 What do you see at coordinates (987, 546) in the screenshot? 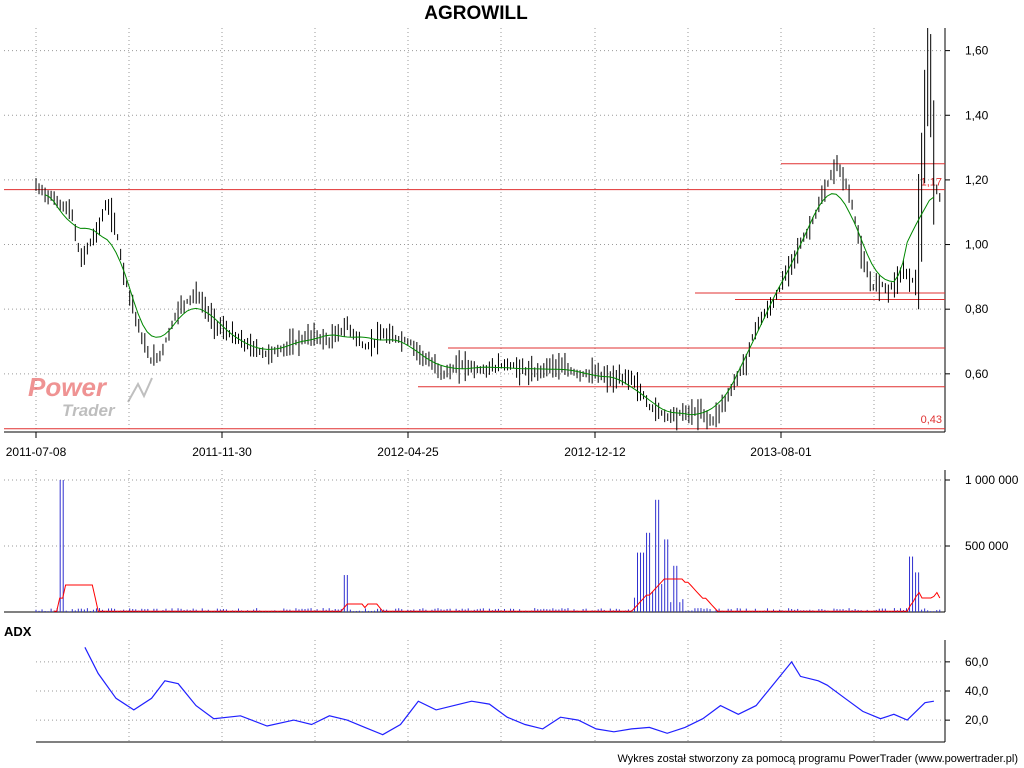
I see `volume-y-tick-label: 500 000` at bounding box center [987, 546].